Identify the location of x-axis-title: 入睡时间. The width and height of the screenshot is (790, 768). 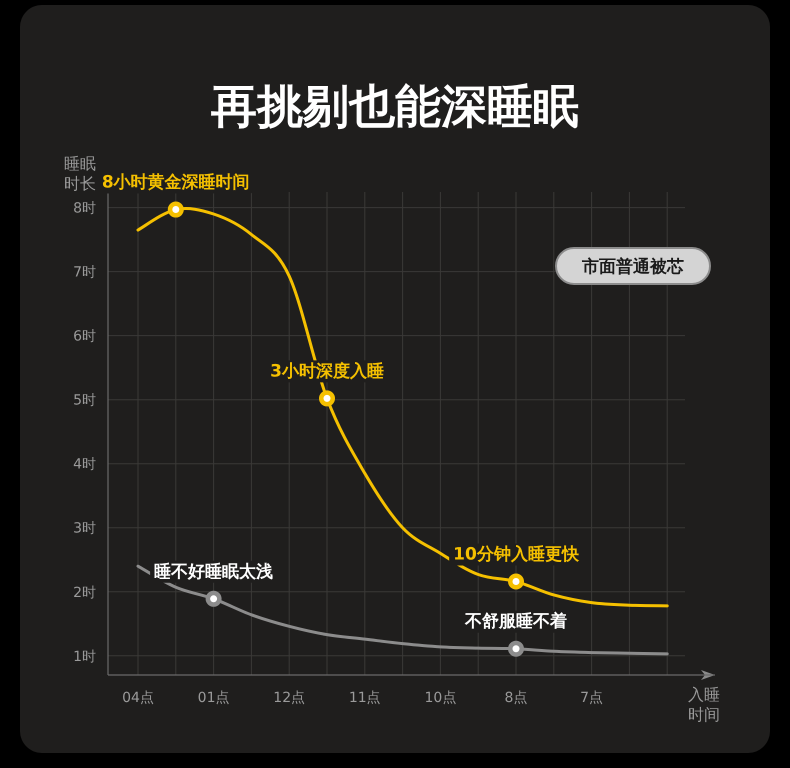
(704, 704).